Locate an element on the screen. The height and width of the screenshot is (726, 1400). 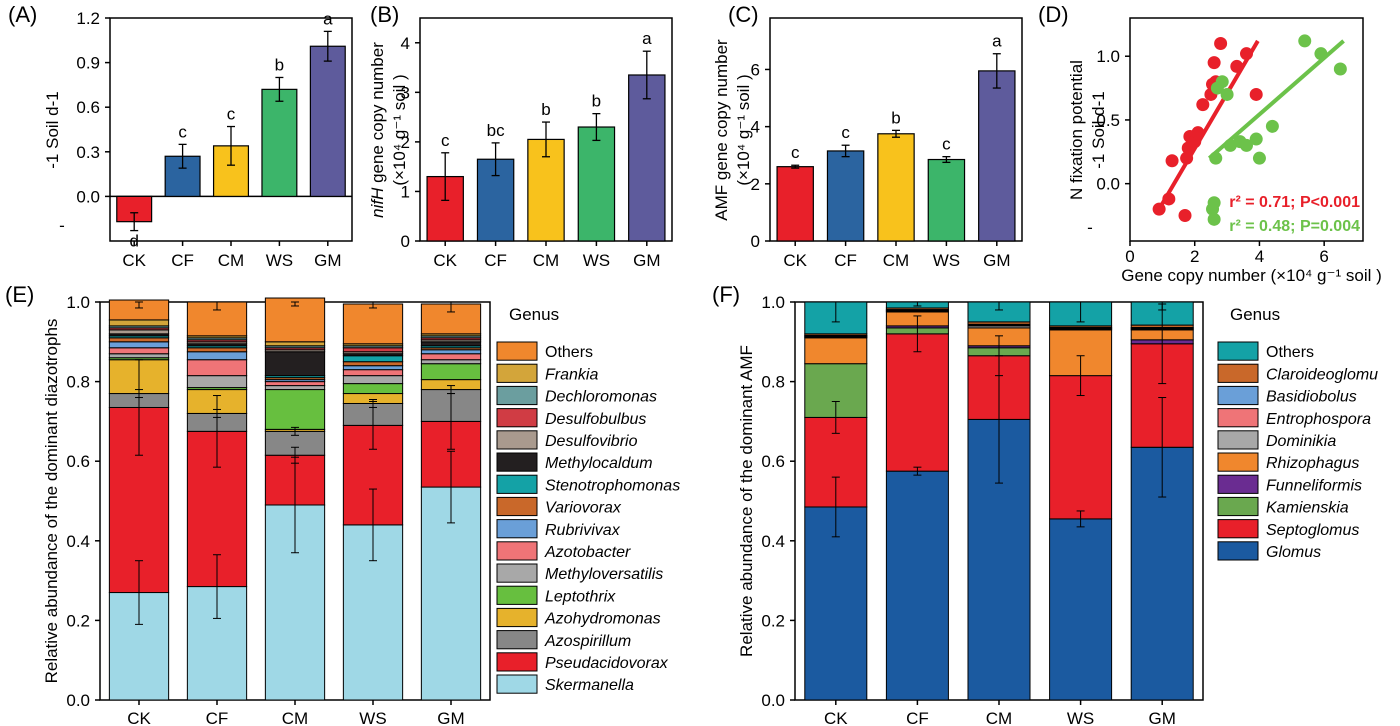
legend-label-F-2: Basidiobolus is located at coordinates (1311, 397).